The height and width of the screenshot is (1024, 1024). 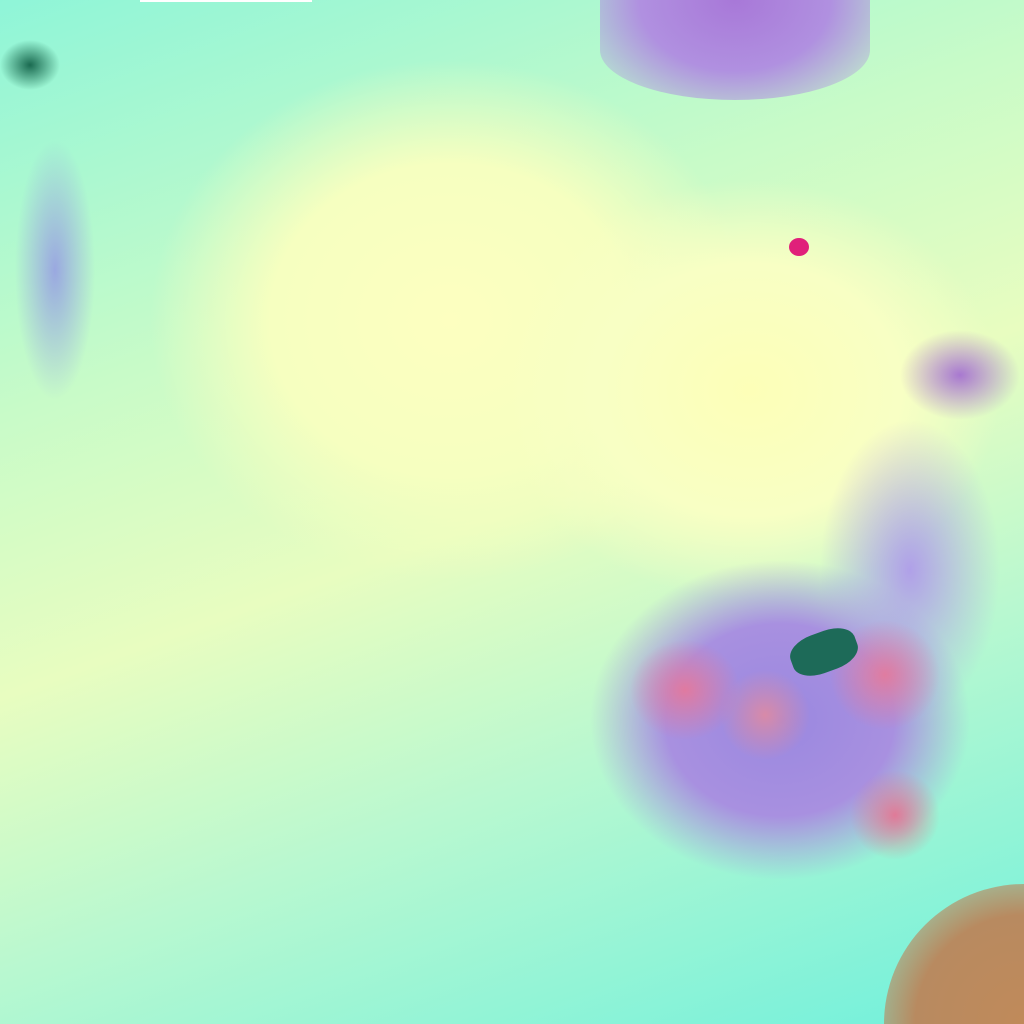 What do you see at coordinates (30, 65) in the screenshot?
I see `land-northwest-dark` at bounding box center [30, 65].